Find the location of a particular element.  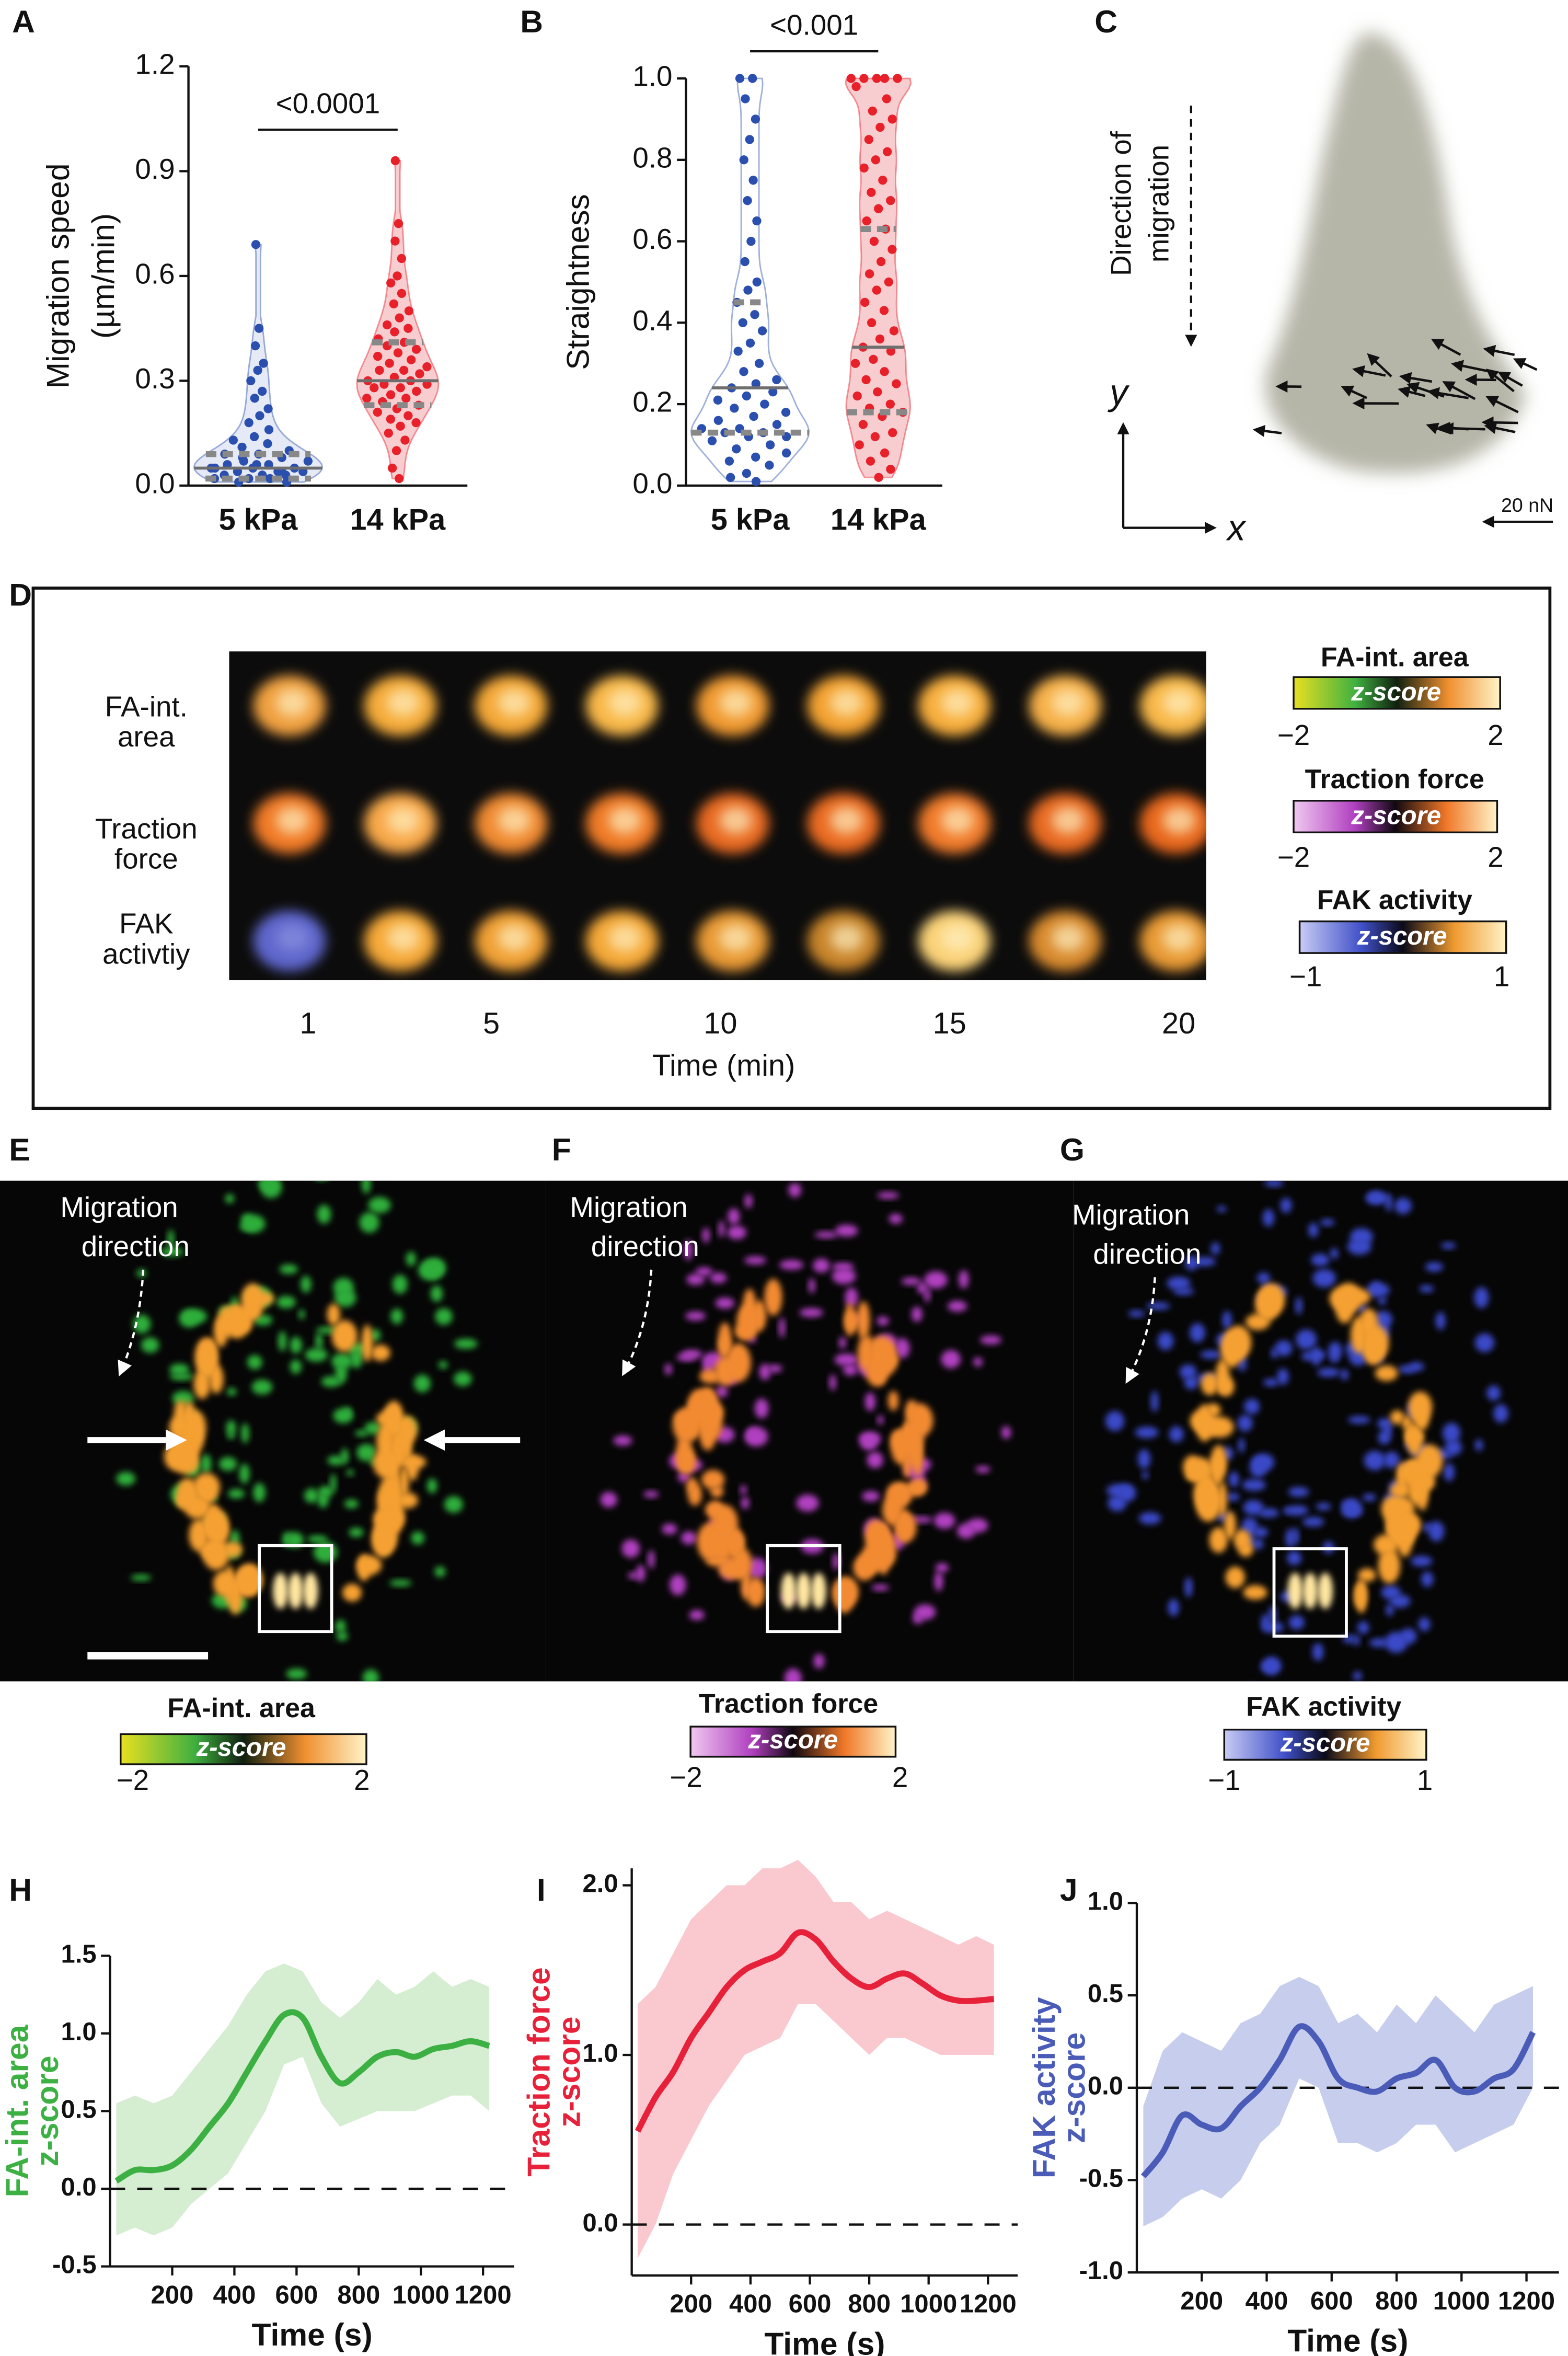

y-tick-label: 0.6 is located at coordinates (652, 239).